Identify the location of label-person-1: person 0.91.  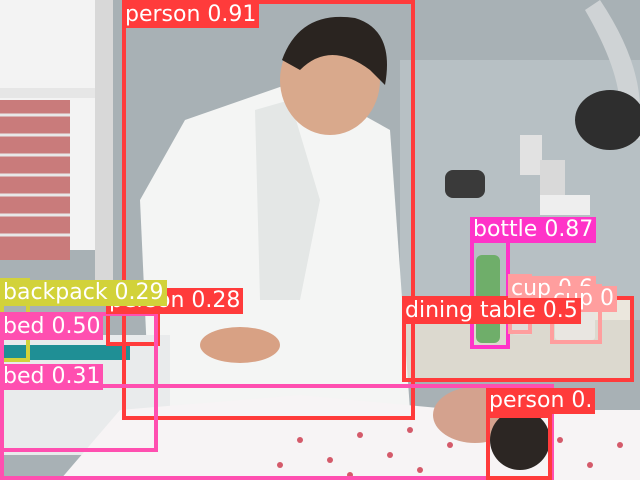
(191, 15).